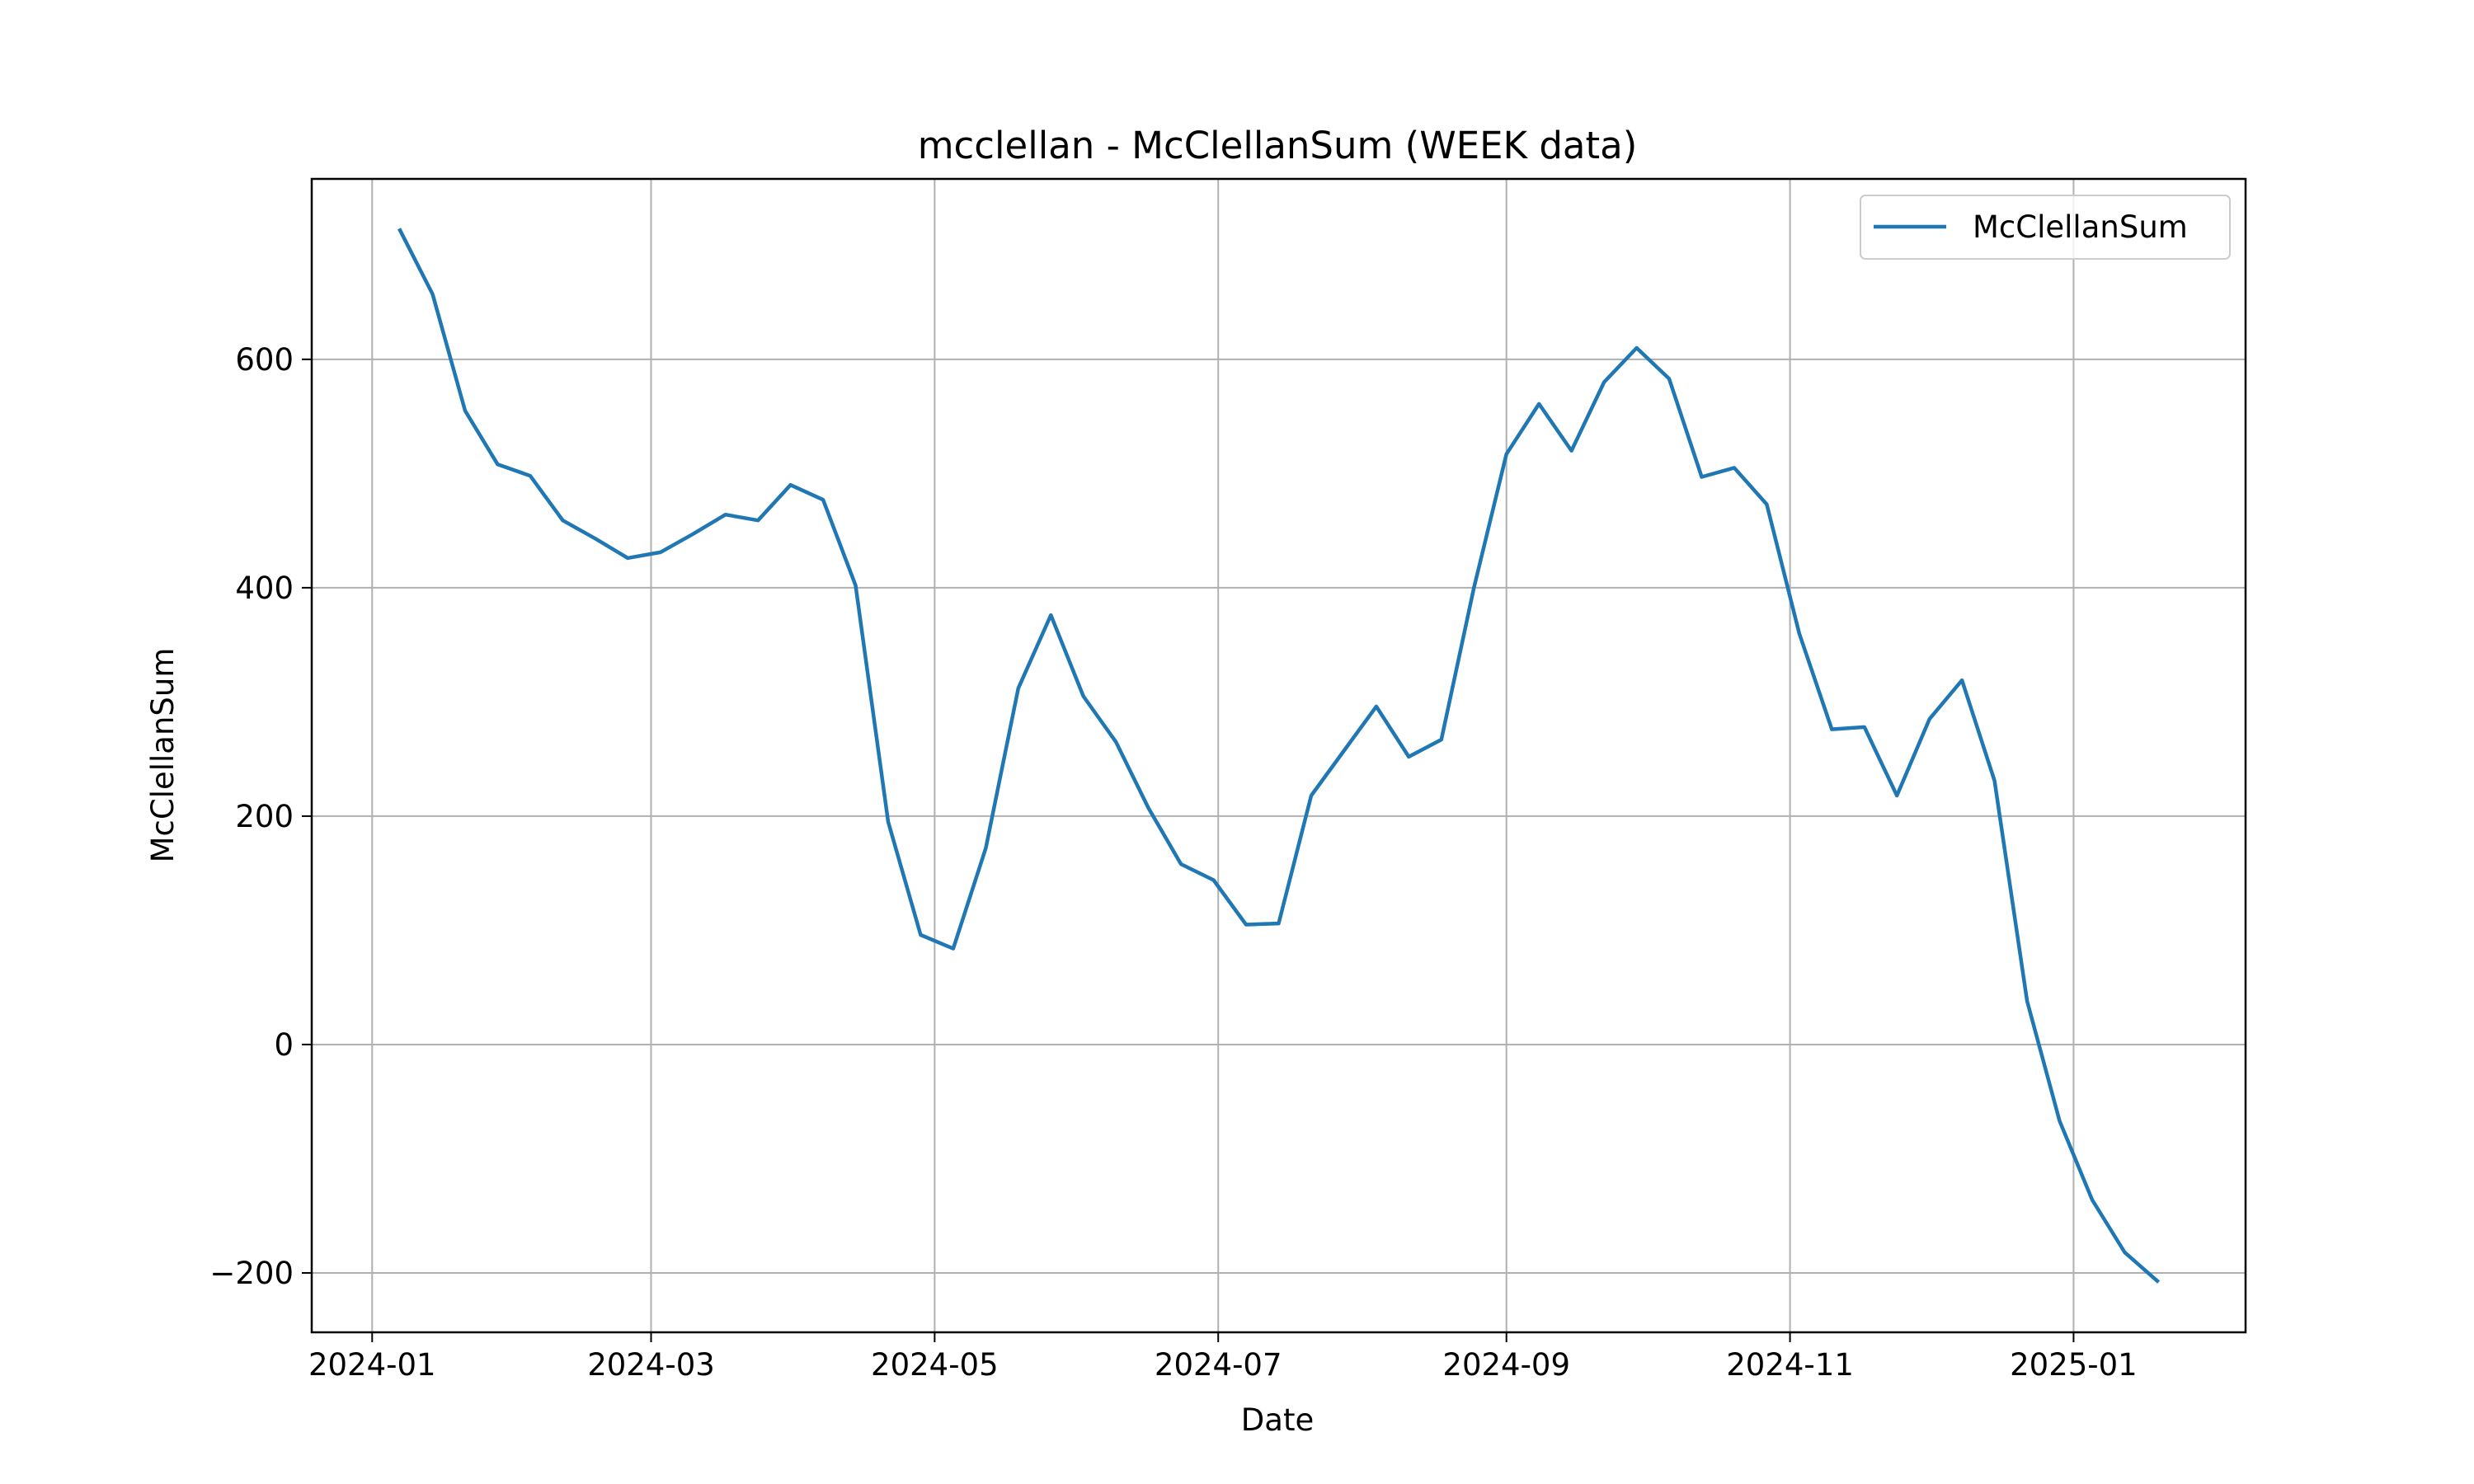  What do you see at coordinates (935, 1365) in the screenshot?
I see `x-tick-label: 2024-05` at bounding box center [935, 1365].